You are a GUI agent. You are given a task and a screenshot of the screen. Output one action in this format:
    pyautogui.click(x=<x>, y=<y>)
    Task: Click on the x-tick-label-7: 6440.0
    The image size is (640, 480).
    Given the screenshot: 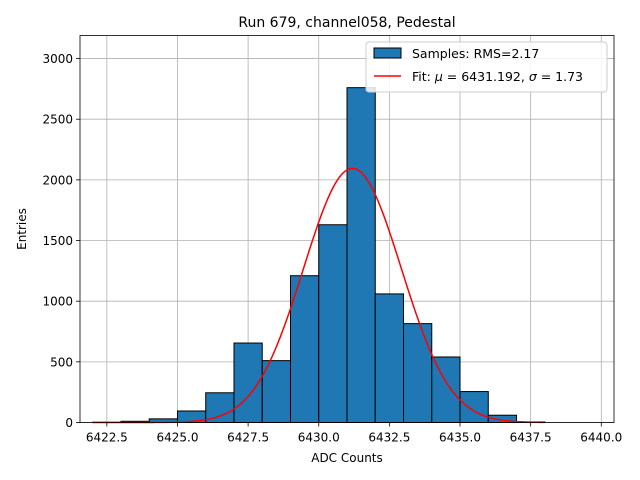 What is the action you would take?
    pyautogui.click(x=601, y=438)
    